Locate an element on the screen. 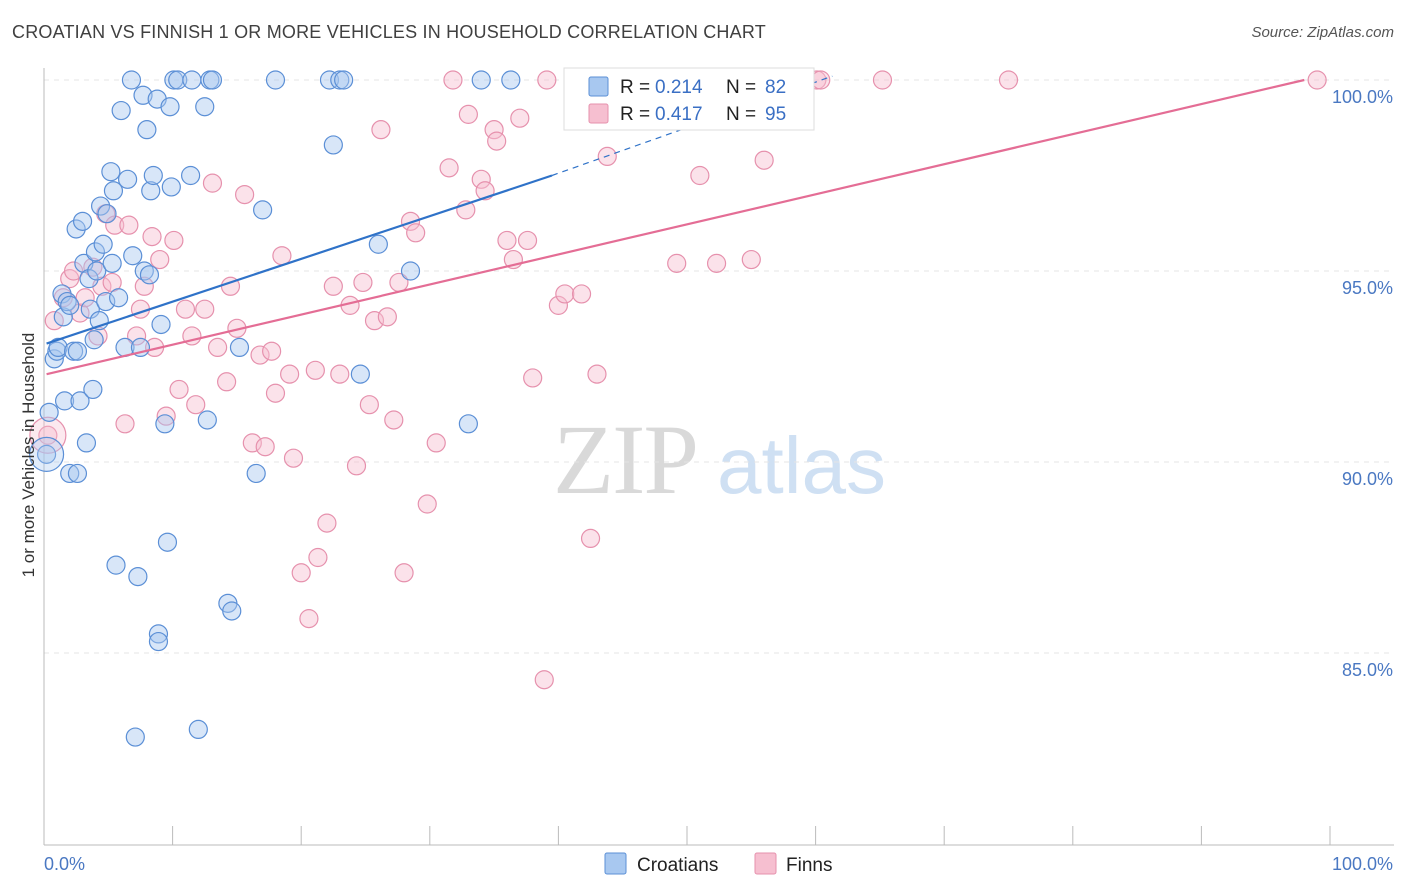 Image resolution: width=1406 pixels, height=892 pixels. y-tick-label: 90.0% is located at coordinates (1367, 479).